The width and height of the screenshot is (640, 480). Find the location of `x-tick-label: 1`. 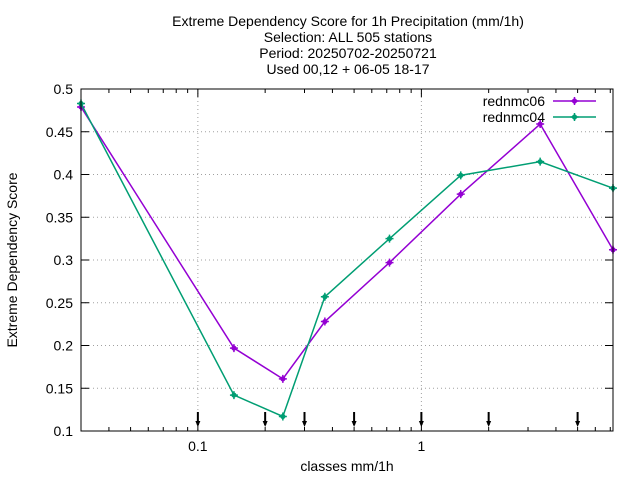

x-tick-label: 1 is located at coordinates (421, 446).